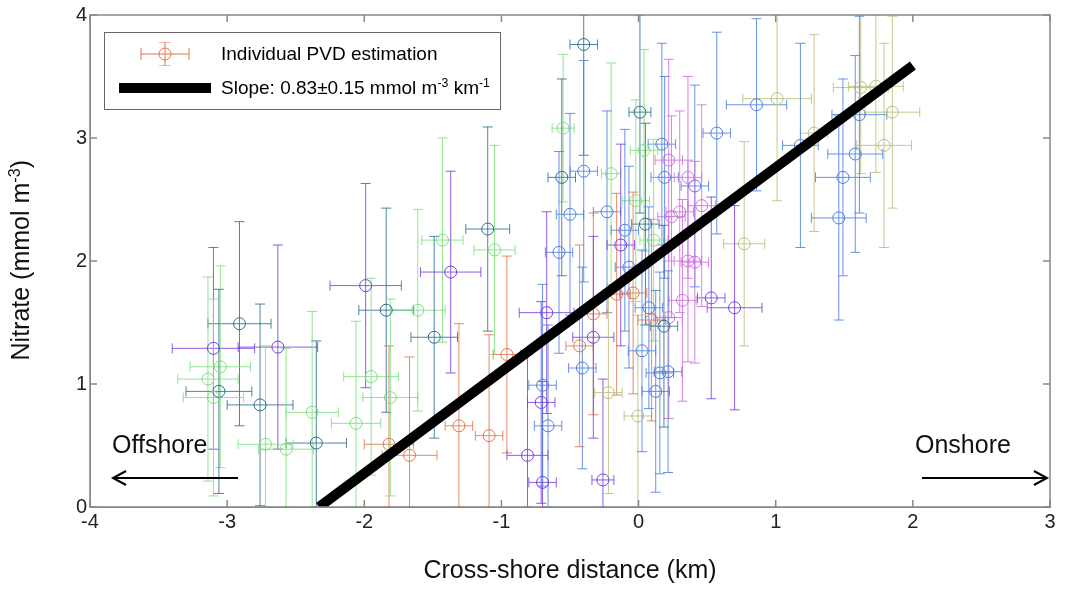 This screenshot has width=1065, height=598. Describe the element at coordinates (364, 520) in the screenshot. I see `x-tick-label: -2` at that location.